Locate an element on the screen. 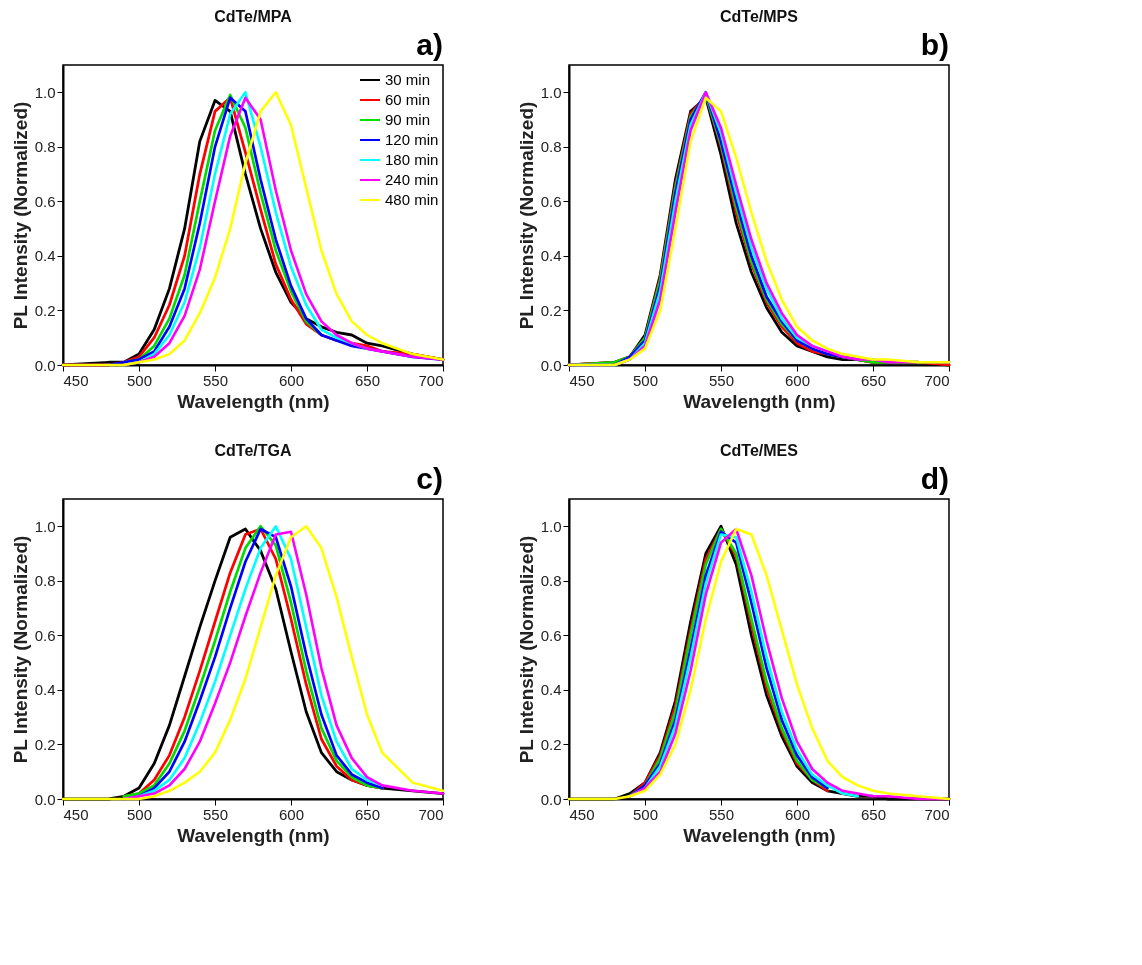  text: b) is located at coordinates (934, 44).